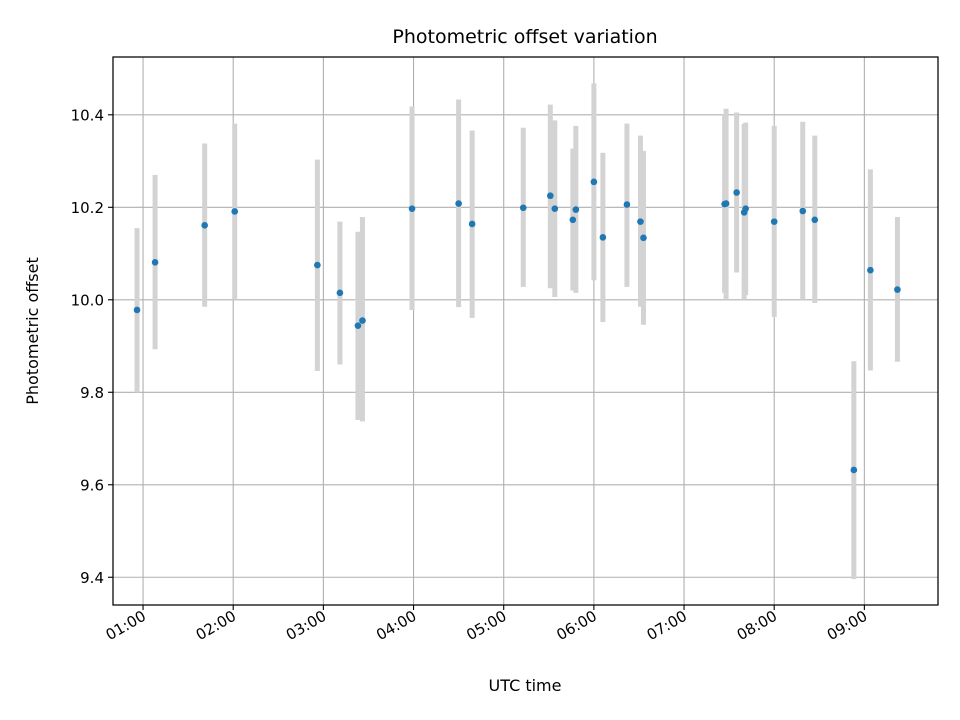 The height and width of the screenshot is (720, 960). What do you see at coordinates (524, 37) in the screenshot?
I see `chart-title: Photometric offset variation` at bounding box center [524, 37].